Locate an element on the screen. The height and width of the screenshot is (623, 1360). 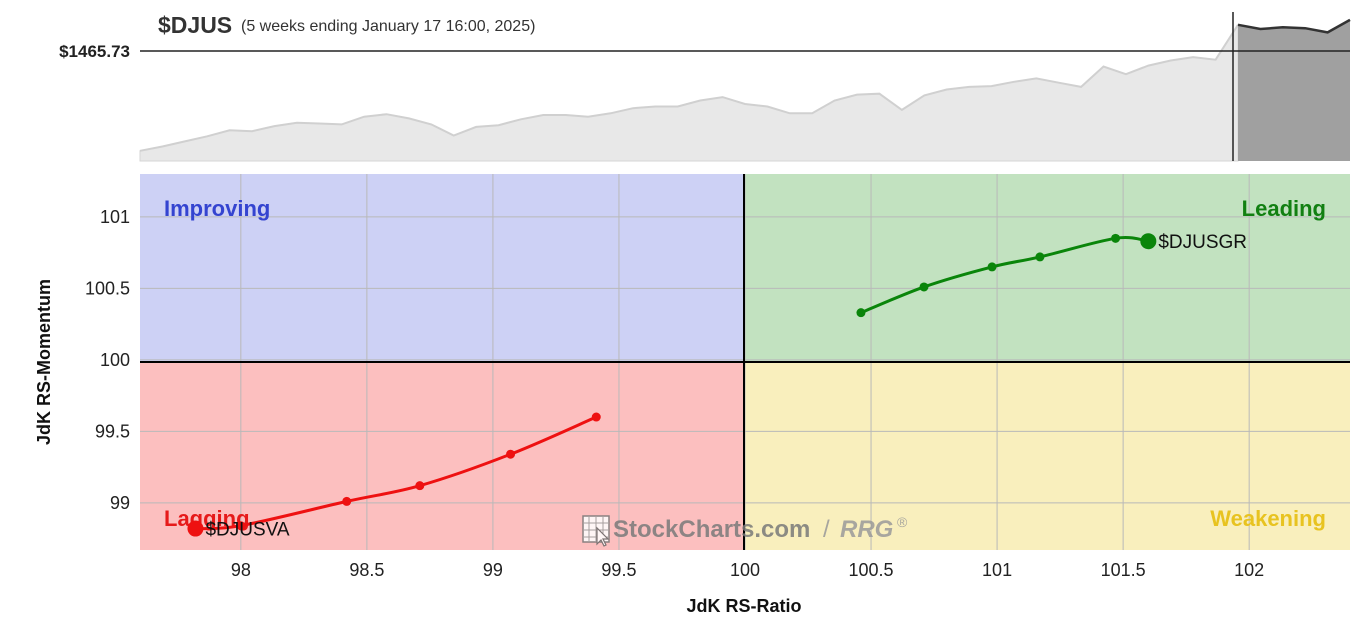
y-tick-label: 100.5 is located at coordinates (107, 288).